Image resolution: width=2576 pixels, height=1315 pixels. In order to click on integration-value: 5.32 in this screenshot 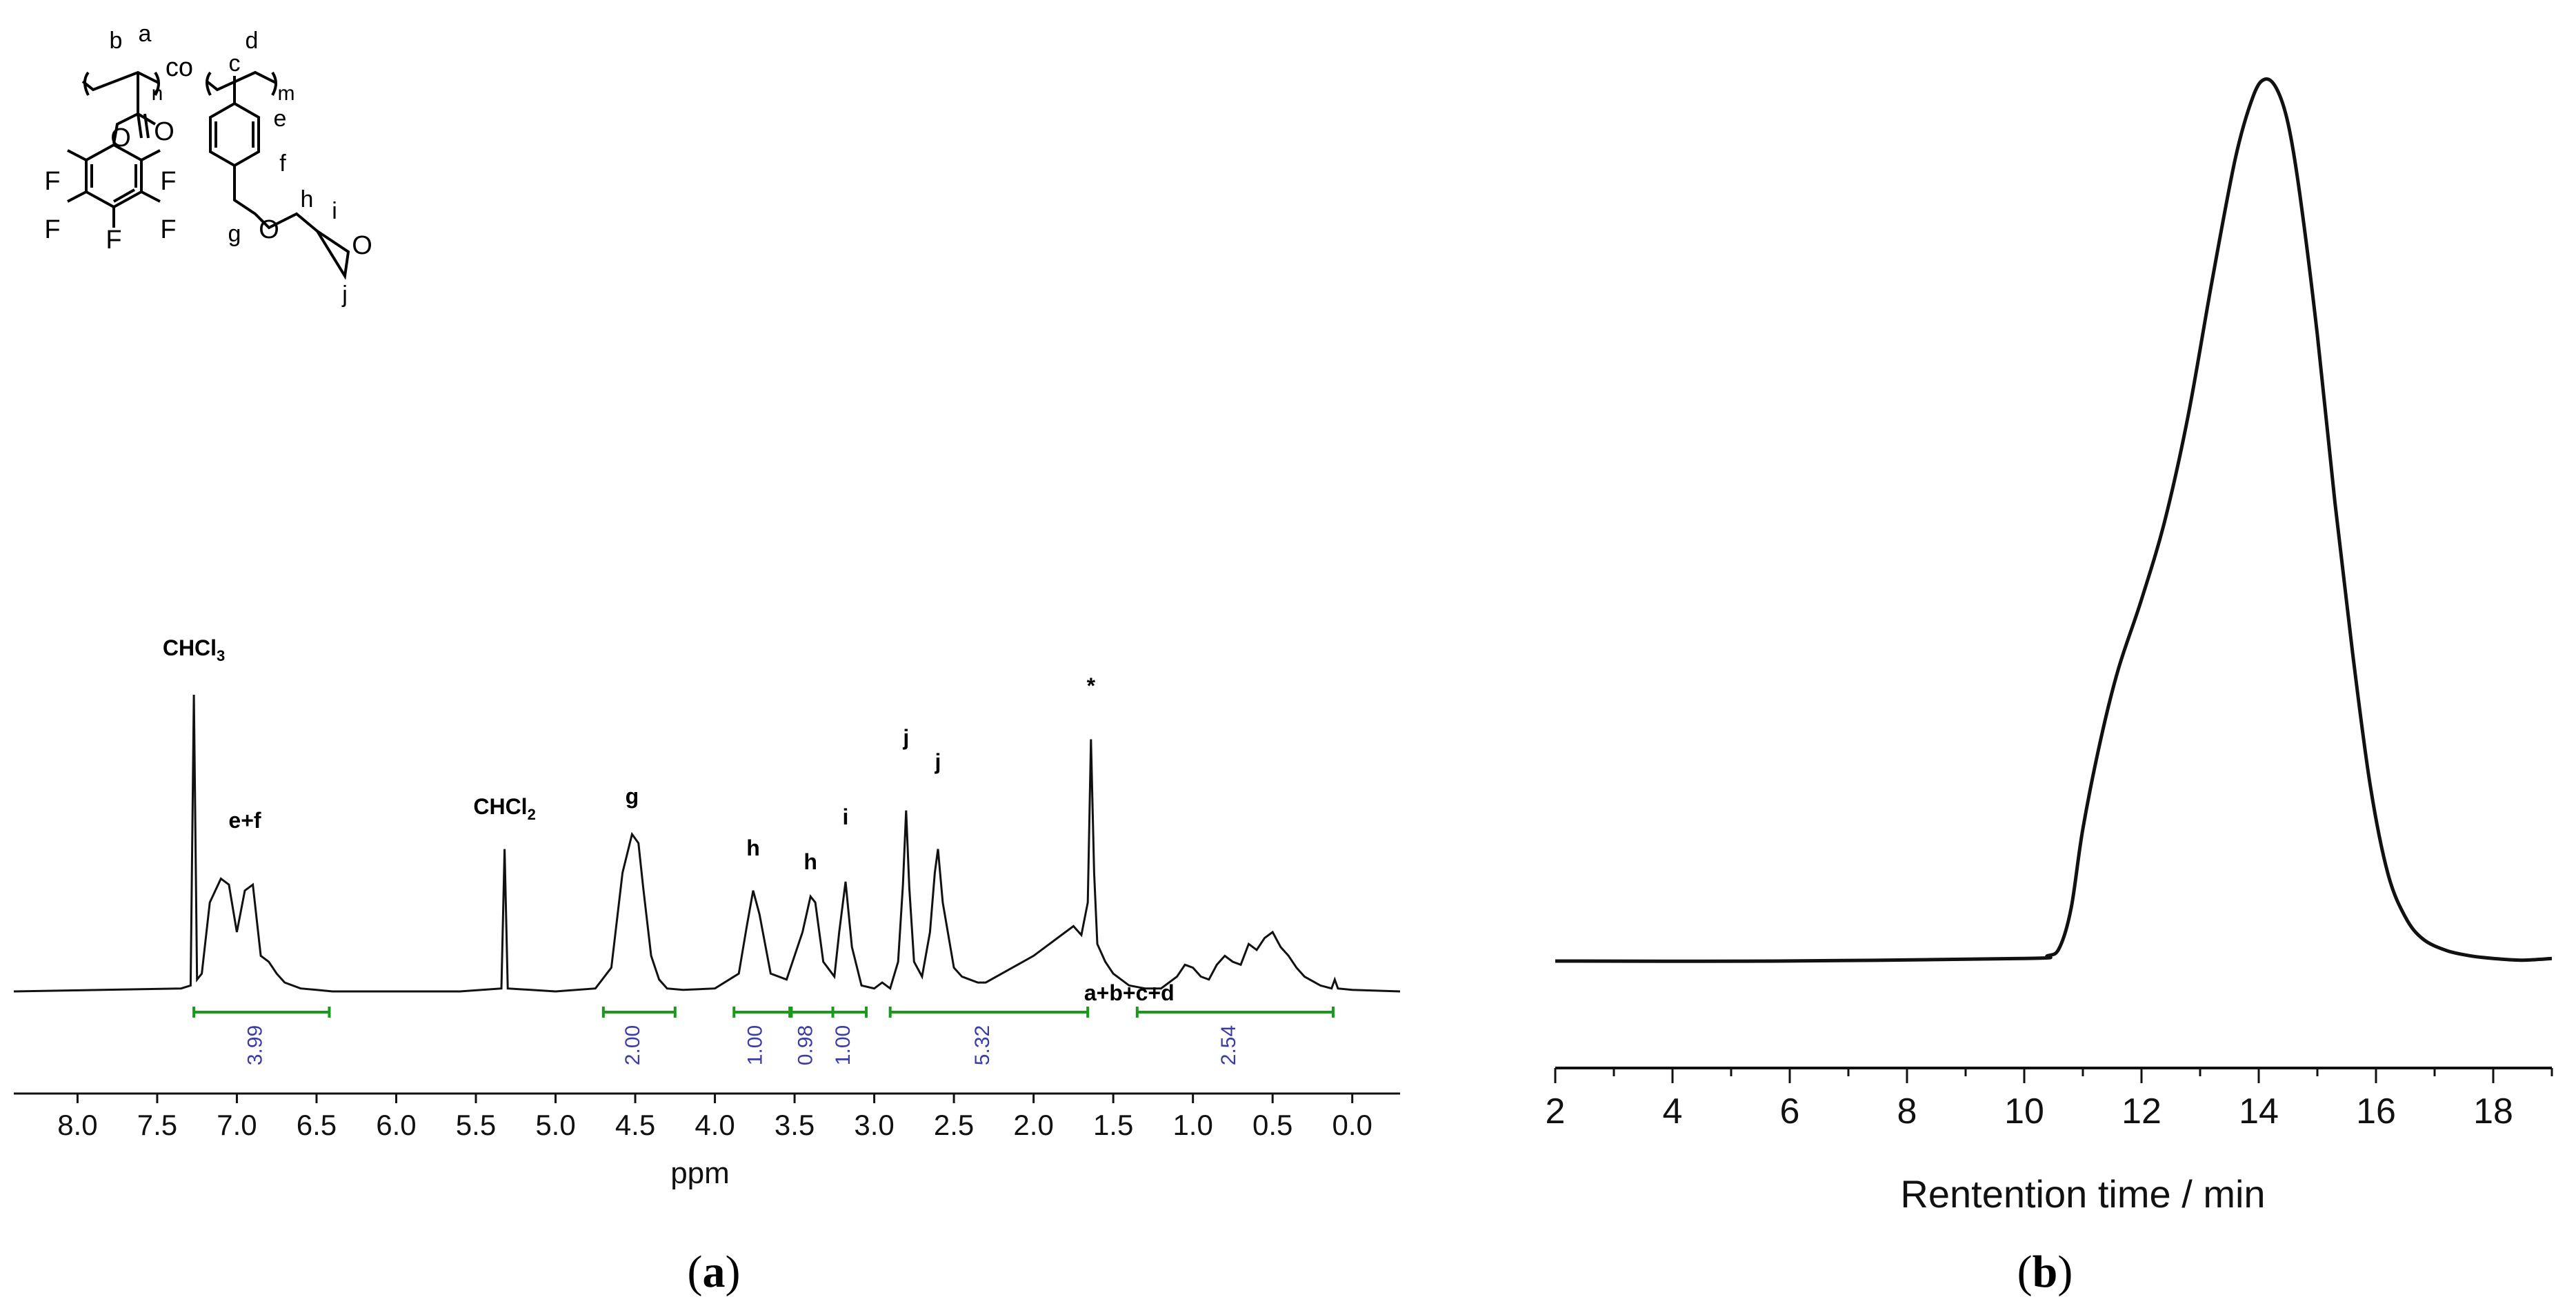, I will do `click(982, 1045)`.